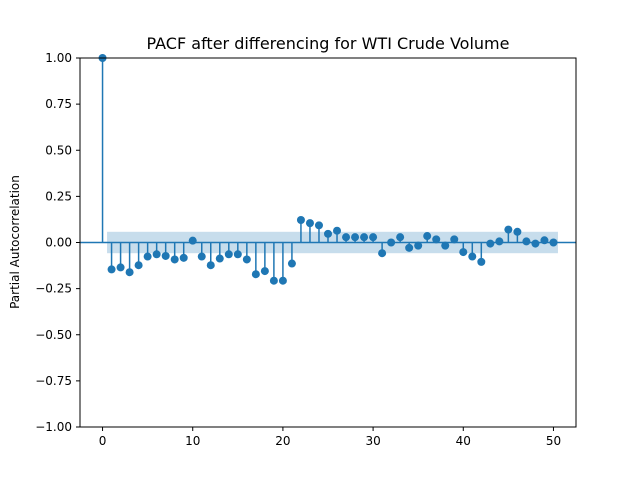 The height and width of the screenshot is (480, 640). What do you see at coordinates (58, 150) in the screenshot?
I see `y-tick-label: 0.50` at bounding box center [58, 150].